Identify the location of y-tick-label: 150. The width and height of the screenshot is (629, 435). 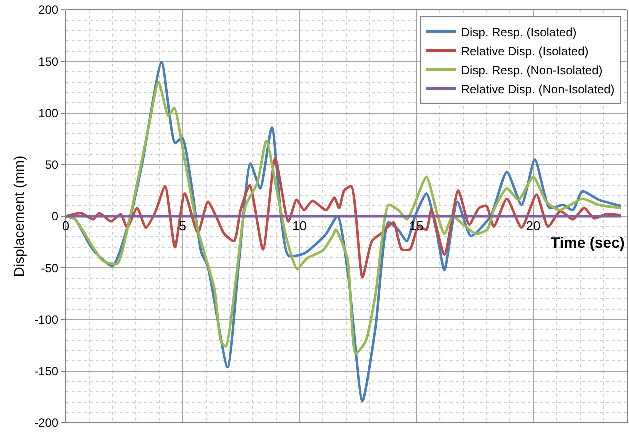
(48, 61).